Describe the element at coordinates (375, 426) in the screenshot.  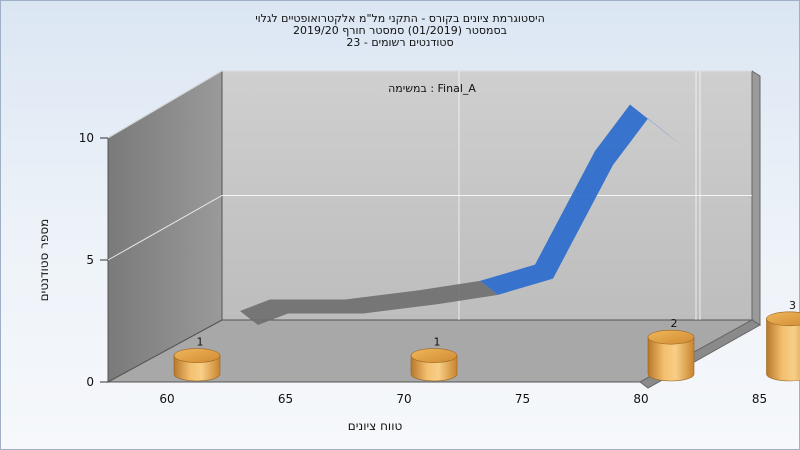
I see `x-axis-title: טווח ציונים` at that location.